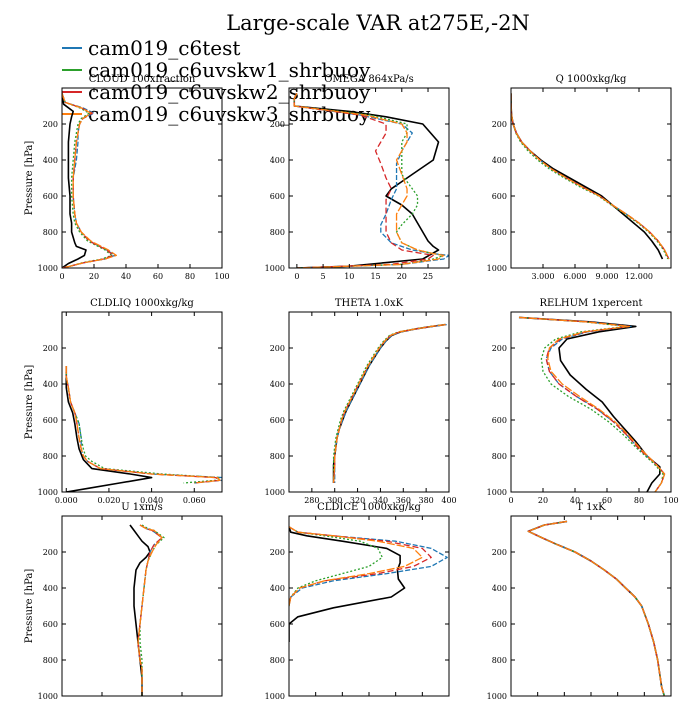 The image size is (700, 705). What do you see at coordinates (378, 23) in the screenshot?
I see `figure-title: Large-scale VAR at275E,-2N` at bounding box center [378, 23].